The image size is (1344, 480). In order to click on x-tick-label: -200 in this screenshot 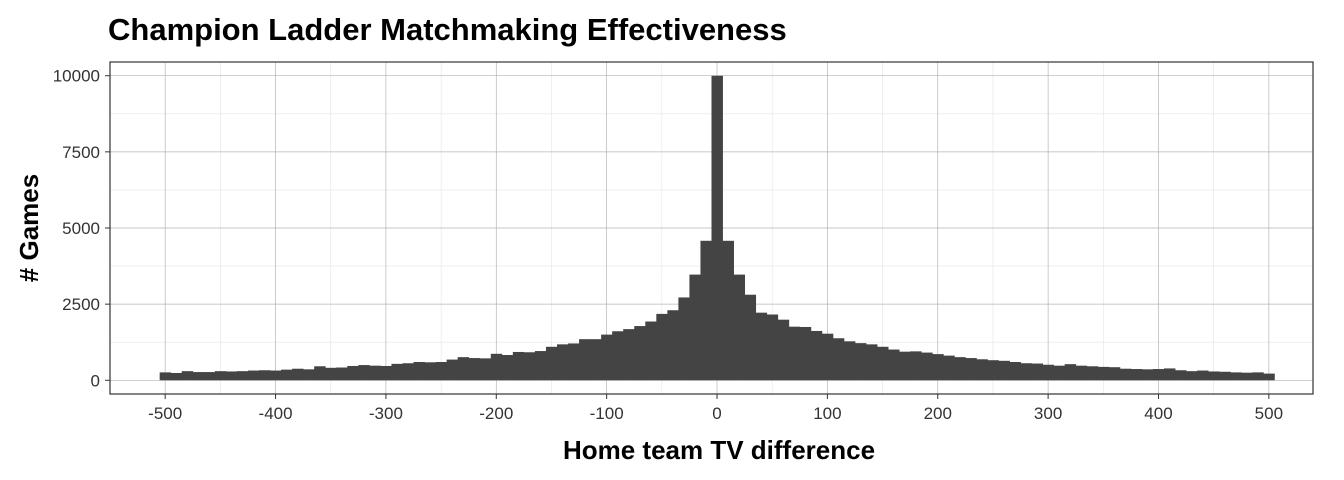, I will do `click(496, 413)`.